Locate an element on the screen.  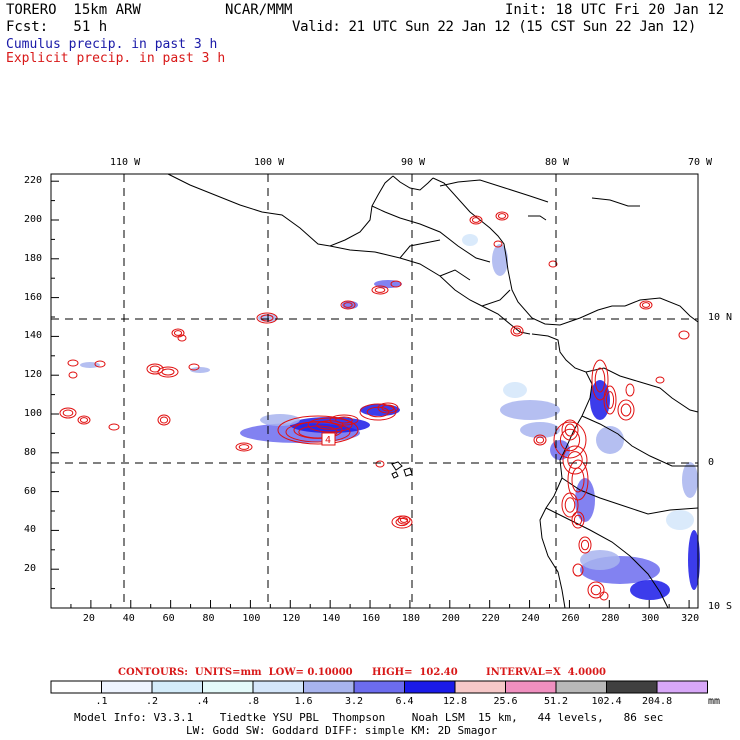
colorbar-label: 204.8 is located at coordinates (657, 701).